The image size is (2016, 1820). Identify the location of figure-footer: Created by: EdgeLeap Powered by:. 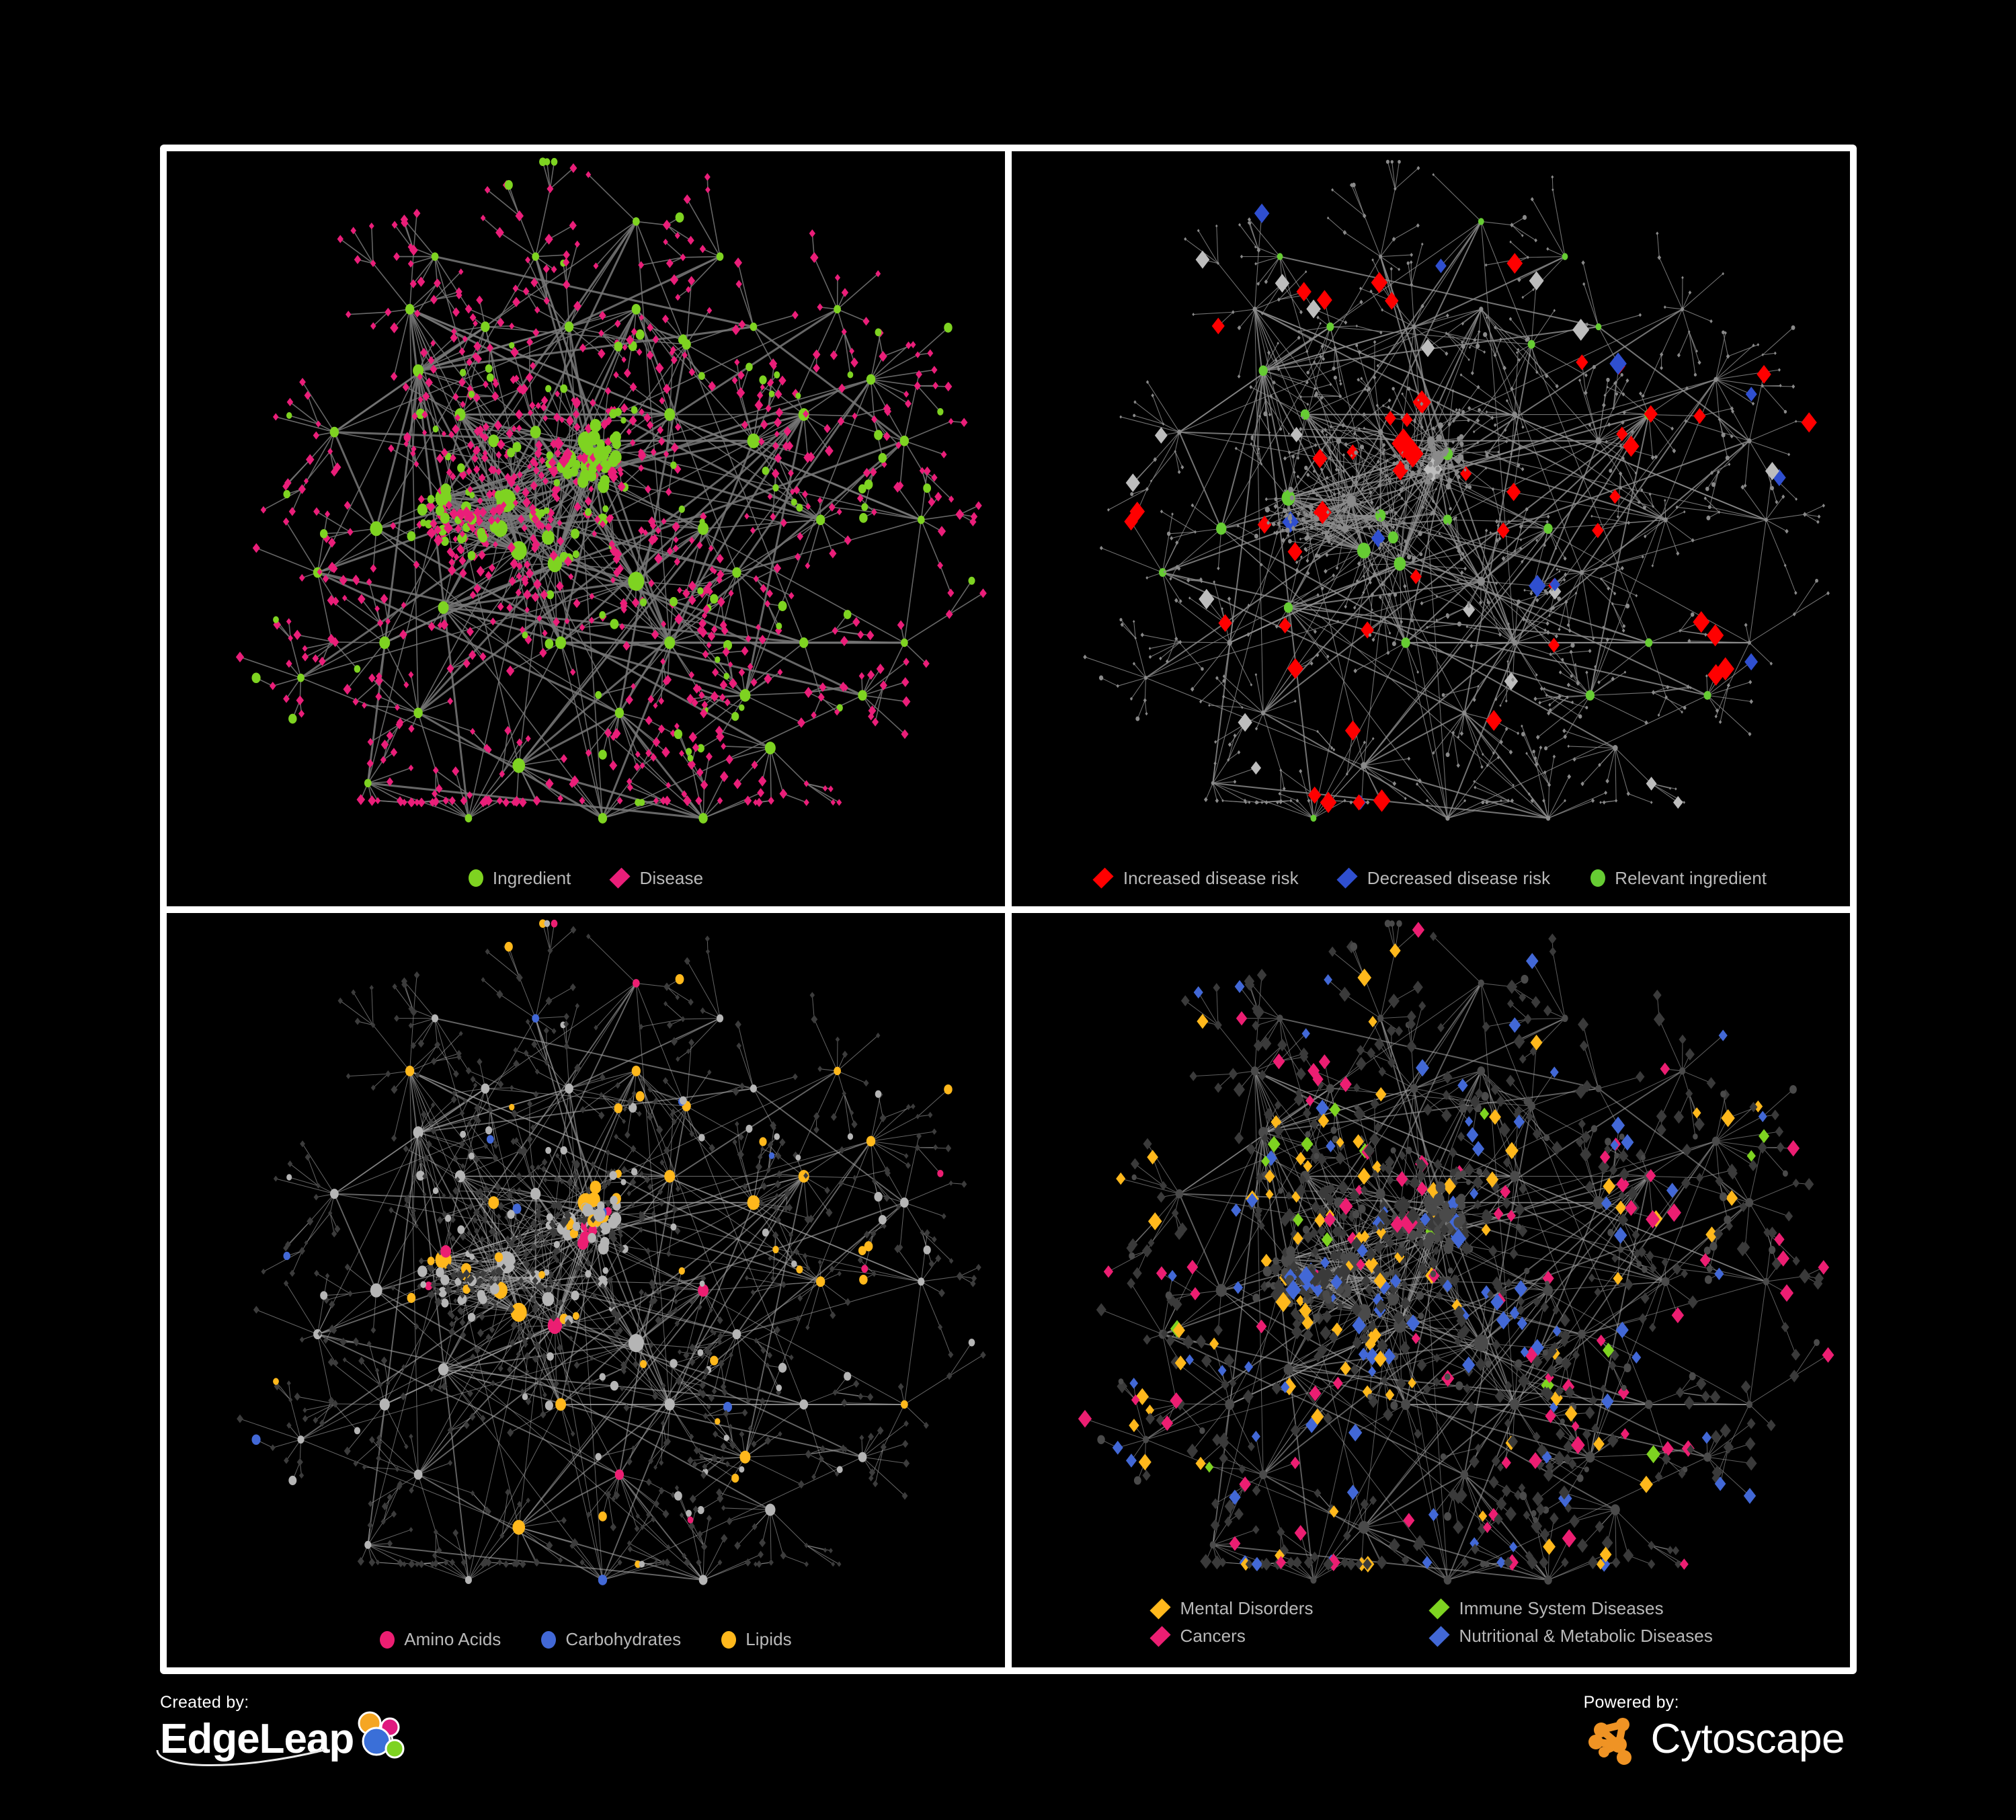
(1006, 1745).